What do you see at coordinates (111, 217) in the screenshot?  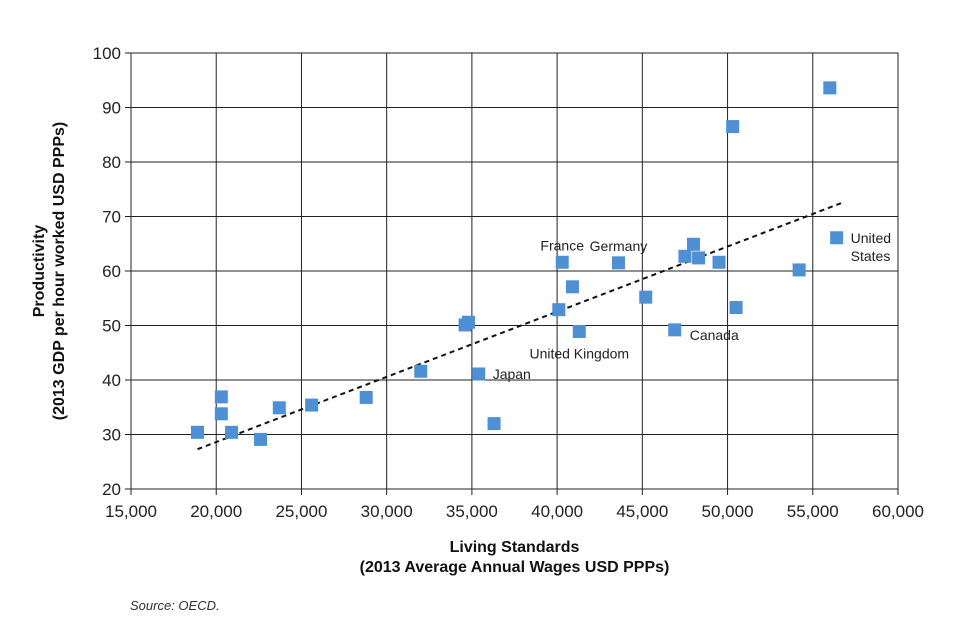 I see `y-tick-label: 70` at bounding box center [111, 217].